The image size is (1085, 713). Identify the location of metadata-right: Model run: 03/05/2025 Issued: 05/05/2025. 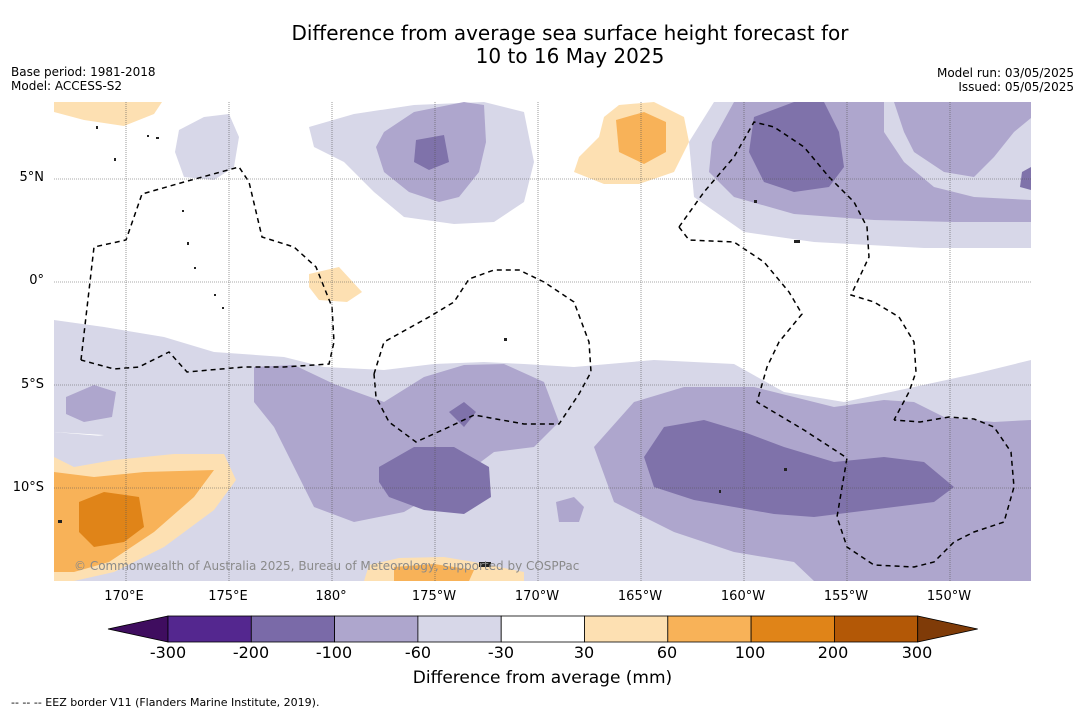
(1005, 80).